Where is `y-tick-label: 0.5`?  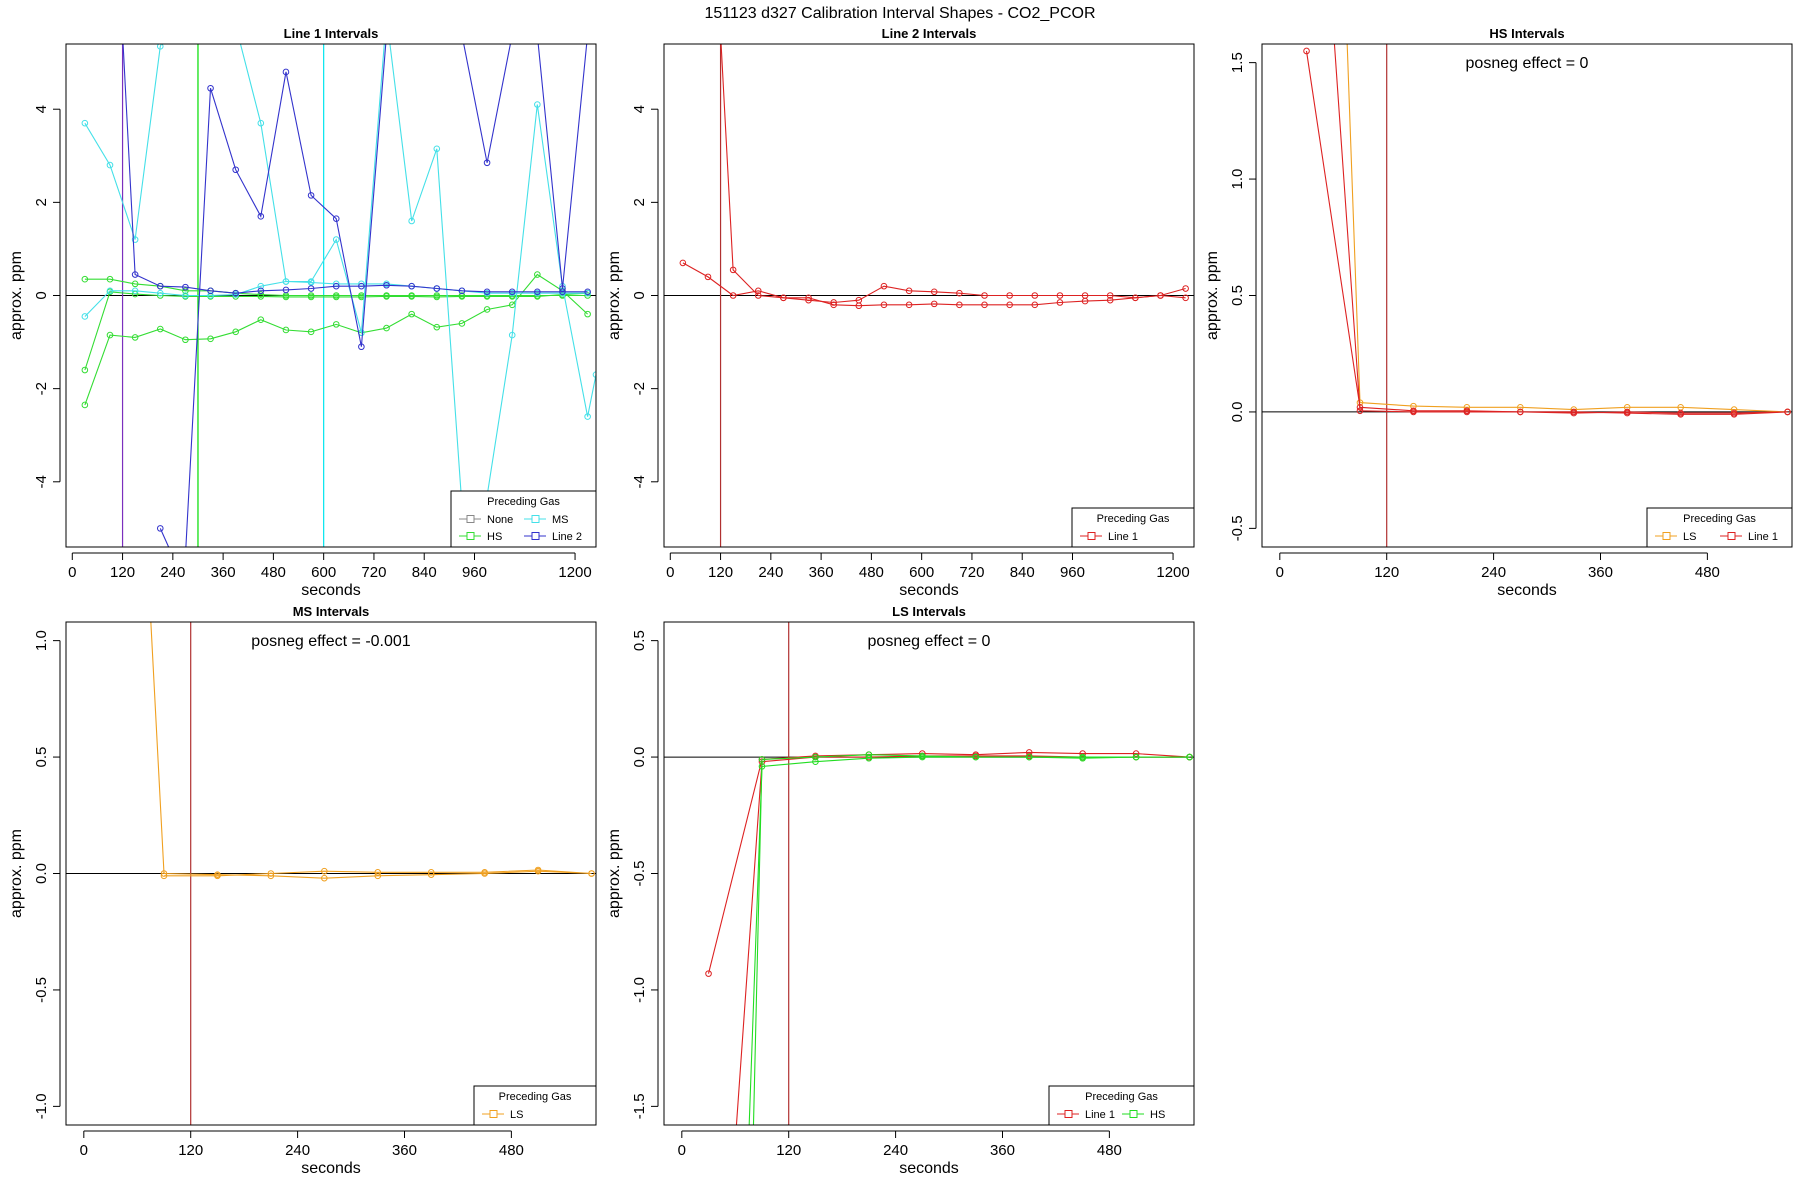
y-tick-label: 0.5 is located at coordinates (41, 757).